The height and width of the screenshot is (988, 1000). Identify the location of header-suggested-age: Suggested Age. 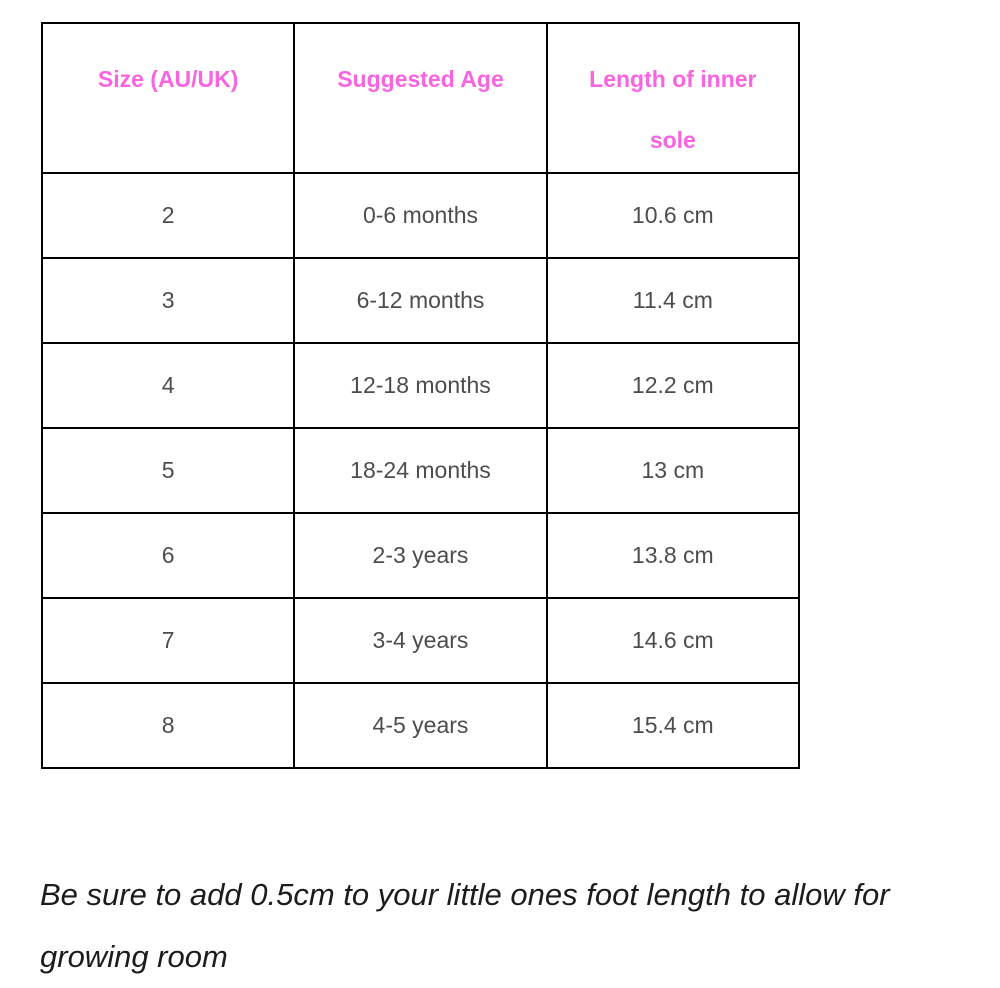
(420, 98).